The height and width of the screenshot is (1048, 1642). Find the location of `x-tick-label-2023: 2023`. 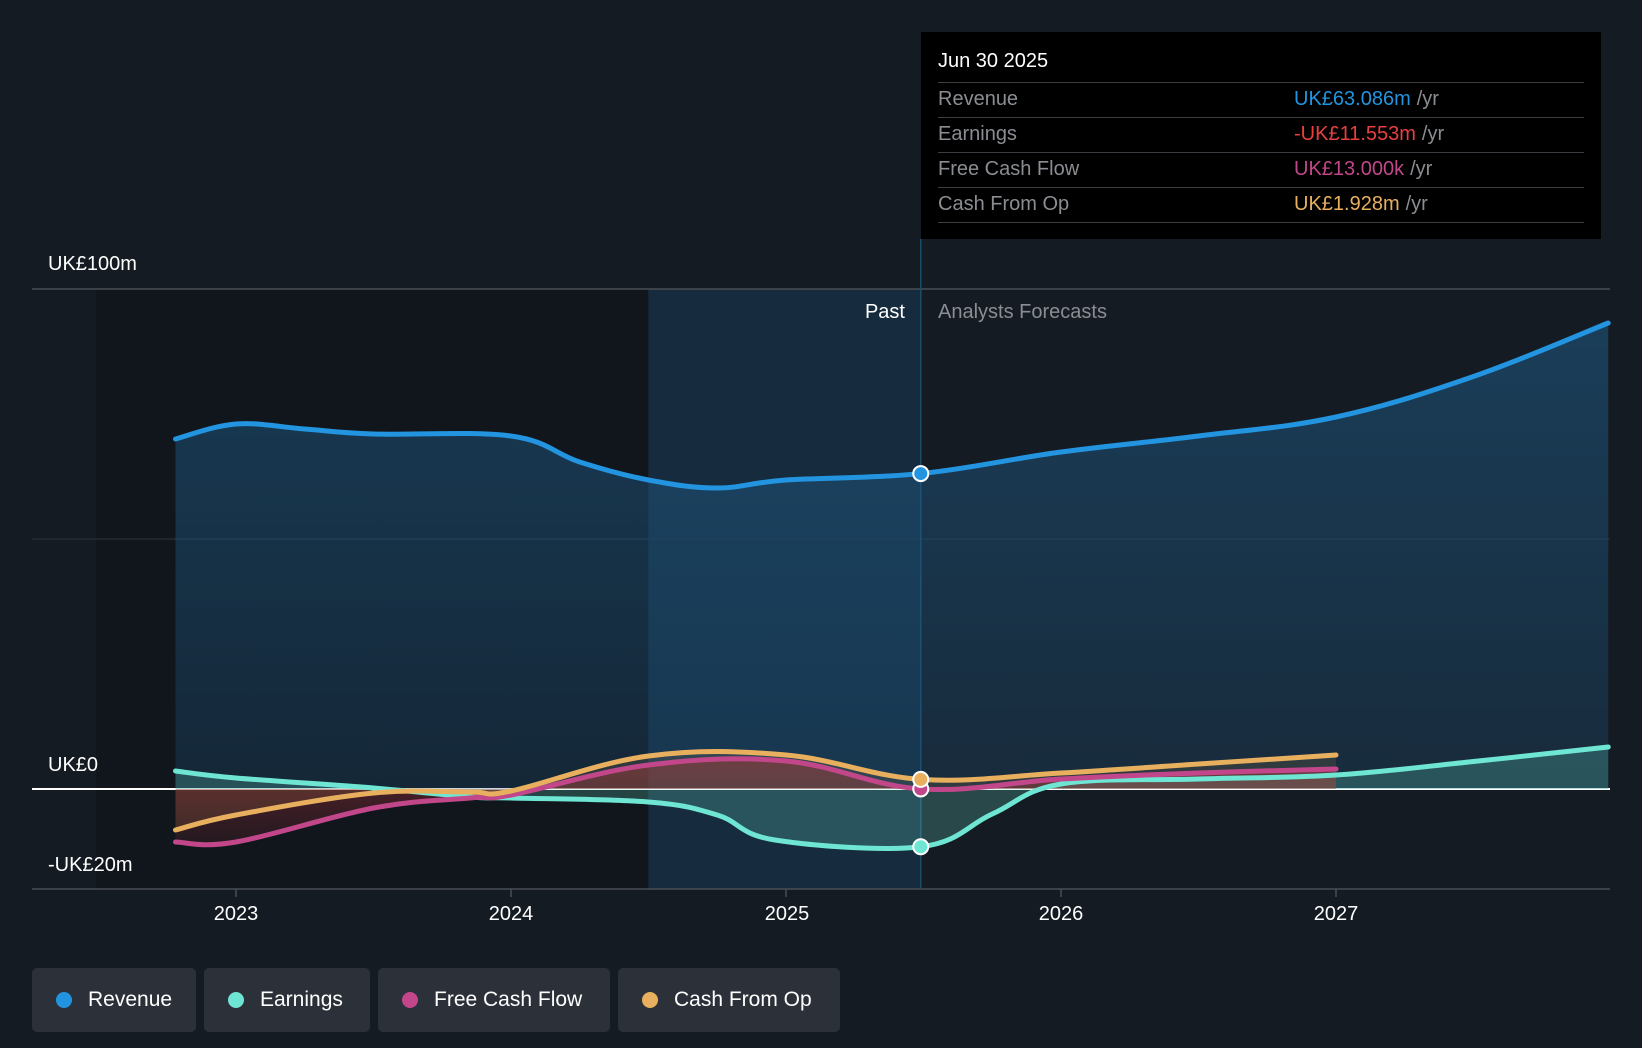

x-tick-label-2023: 2023 is located at coordinates (236, 914).